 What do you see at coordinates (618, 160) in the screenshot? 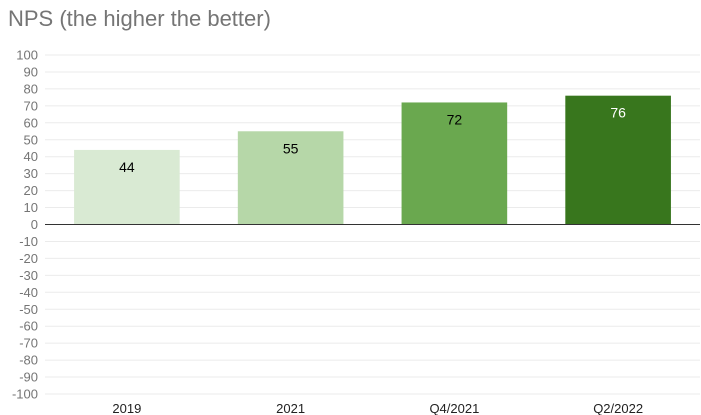
I see `bar-q2-2022` at bounding box center [618, 160].